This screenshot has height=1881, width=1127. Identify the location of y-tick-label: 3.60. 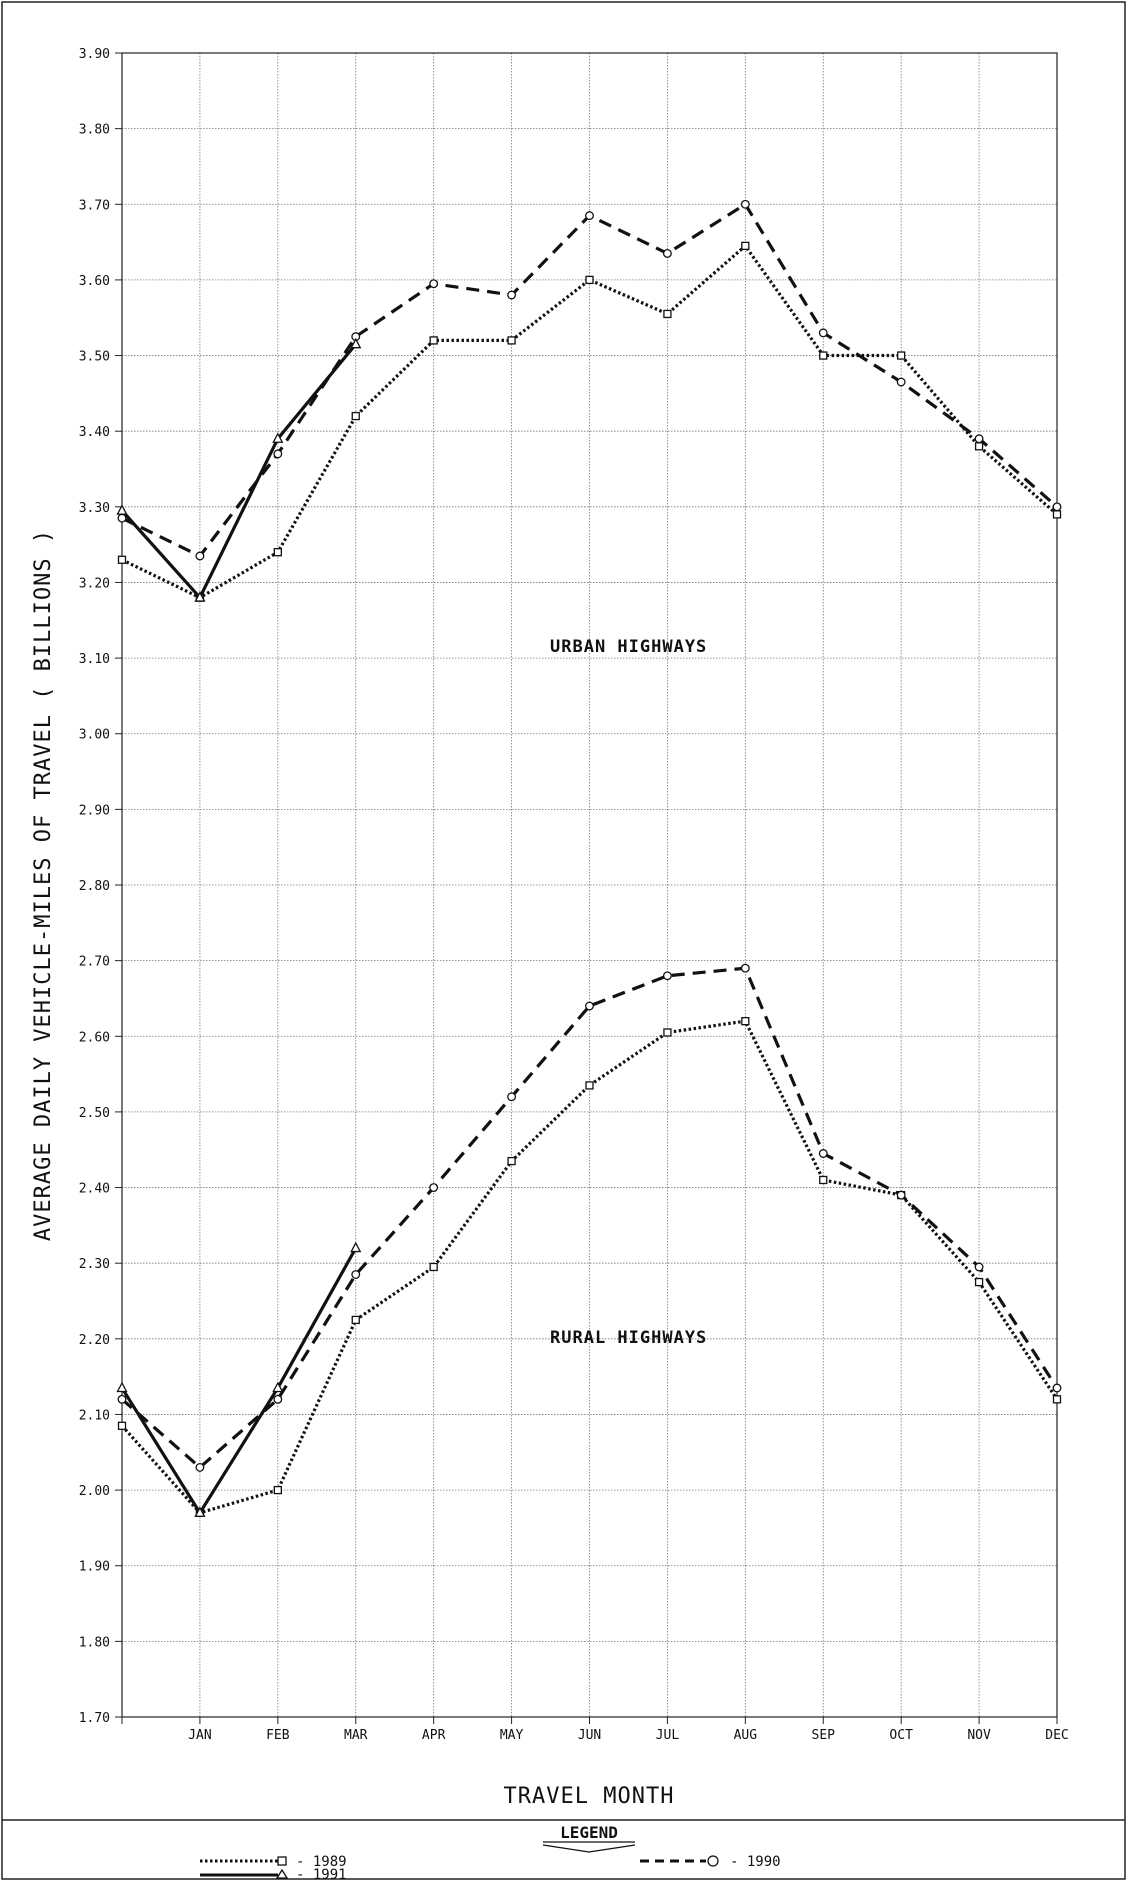
(94, 281).